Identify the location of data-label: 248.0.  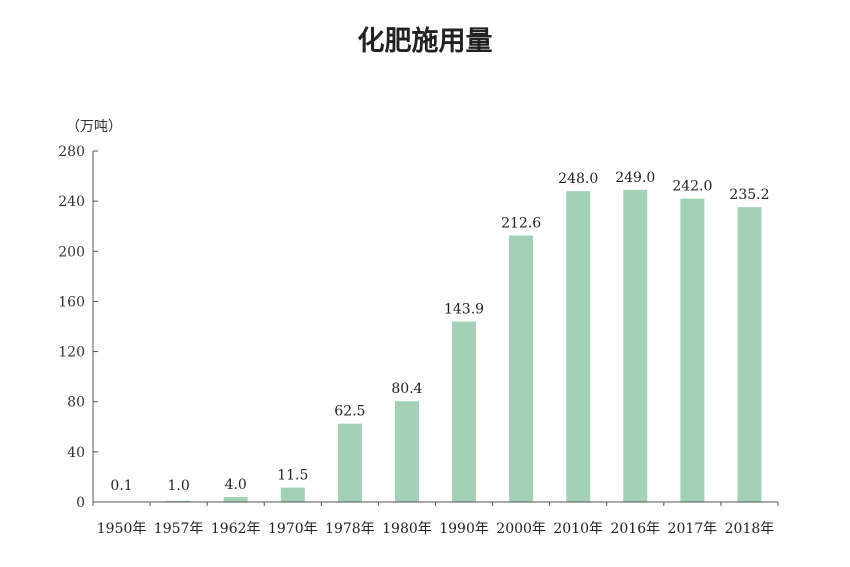
(578, 179).